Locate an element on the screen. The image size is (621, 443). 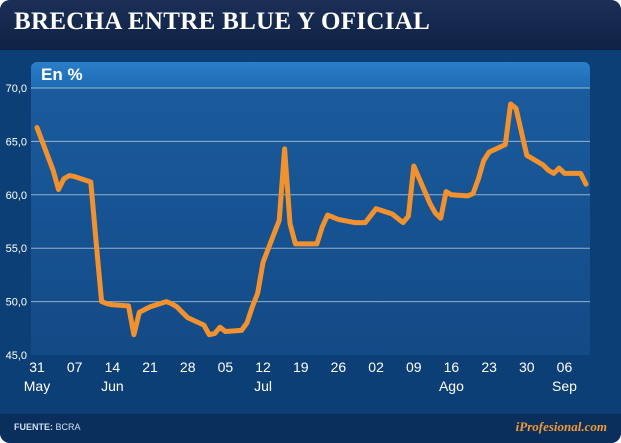
y-tick-label: 70,0 is located at coordinates (16, 89).